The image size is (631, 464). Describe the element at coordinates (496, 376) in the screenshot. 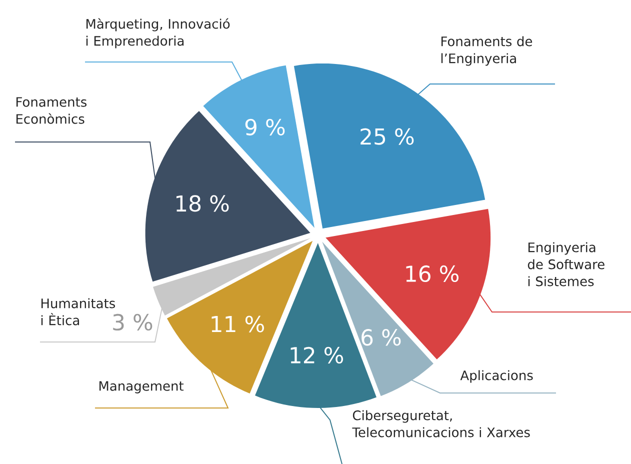

I see `slice-label: Aplicacions` at that location.